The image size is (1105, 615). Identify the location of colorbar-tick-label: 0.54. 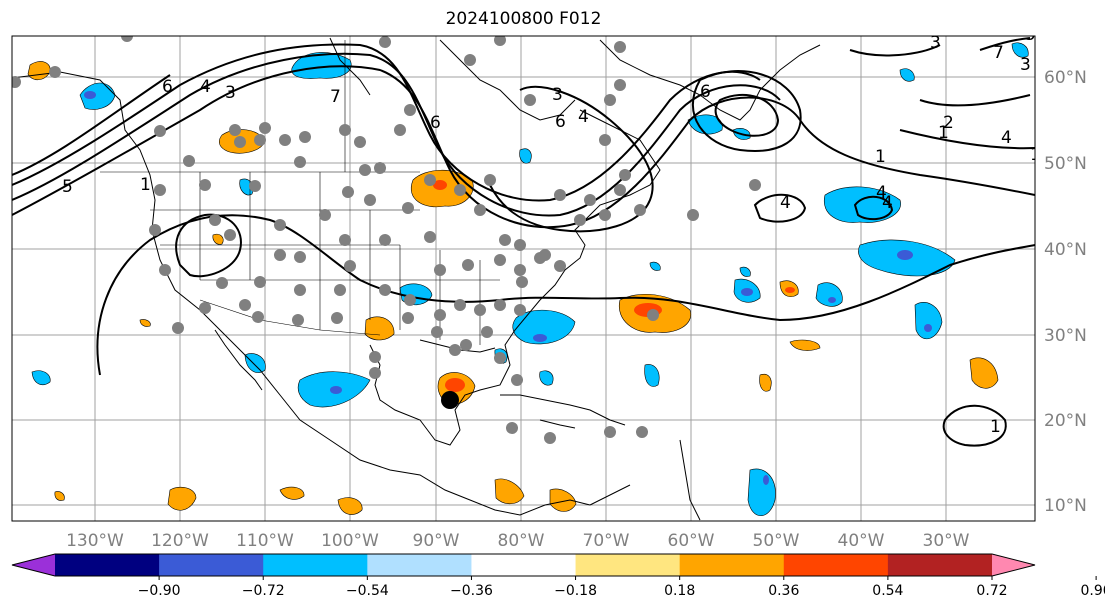
(887, 591).